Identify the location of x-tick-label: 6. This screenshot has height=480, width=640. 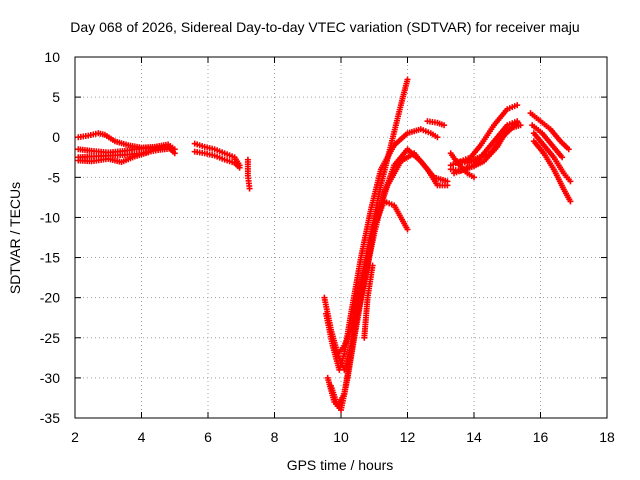
(208, 437).